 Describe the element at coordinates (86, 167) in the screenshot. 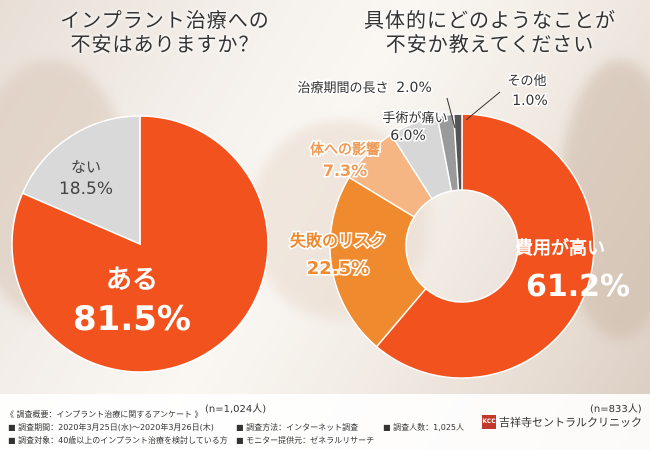

I see `left-label-no: ない` at that location.